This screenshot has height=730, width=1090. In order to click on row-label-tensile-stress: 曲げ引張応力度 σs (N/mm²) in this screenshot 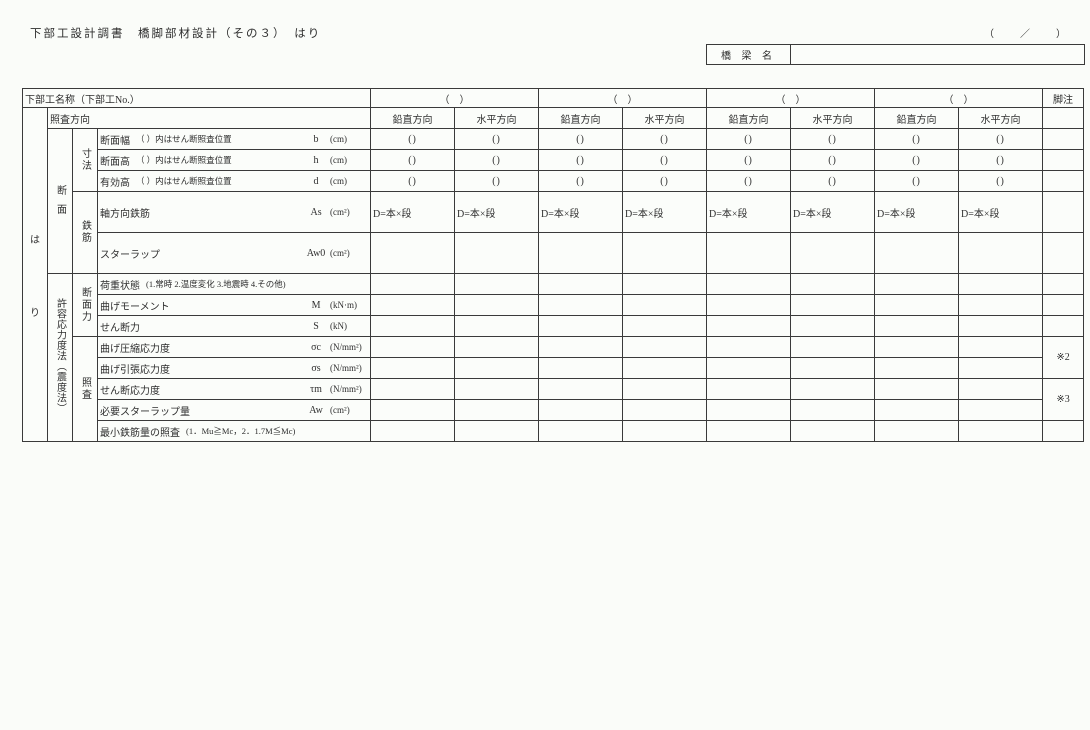, I will do `click(234, 368)`.